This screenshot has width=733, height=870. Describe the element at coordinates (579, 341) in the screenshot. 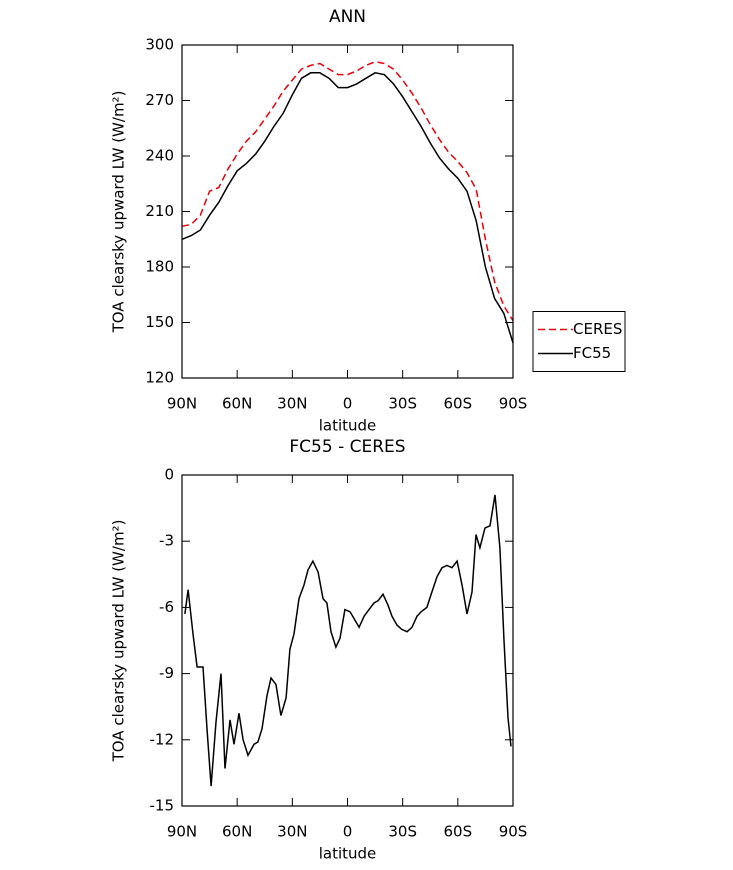

I see `legend-box` at that location.